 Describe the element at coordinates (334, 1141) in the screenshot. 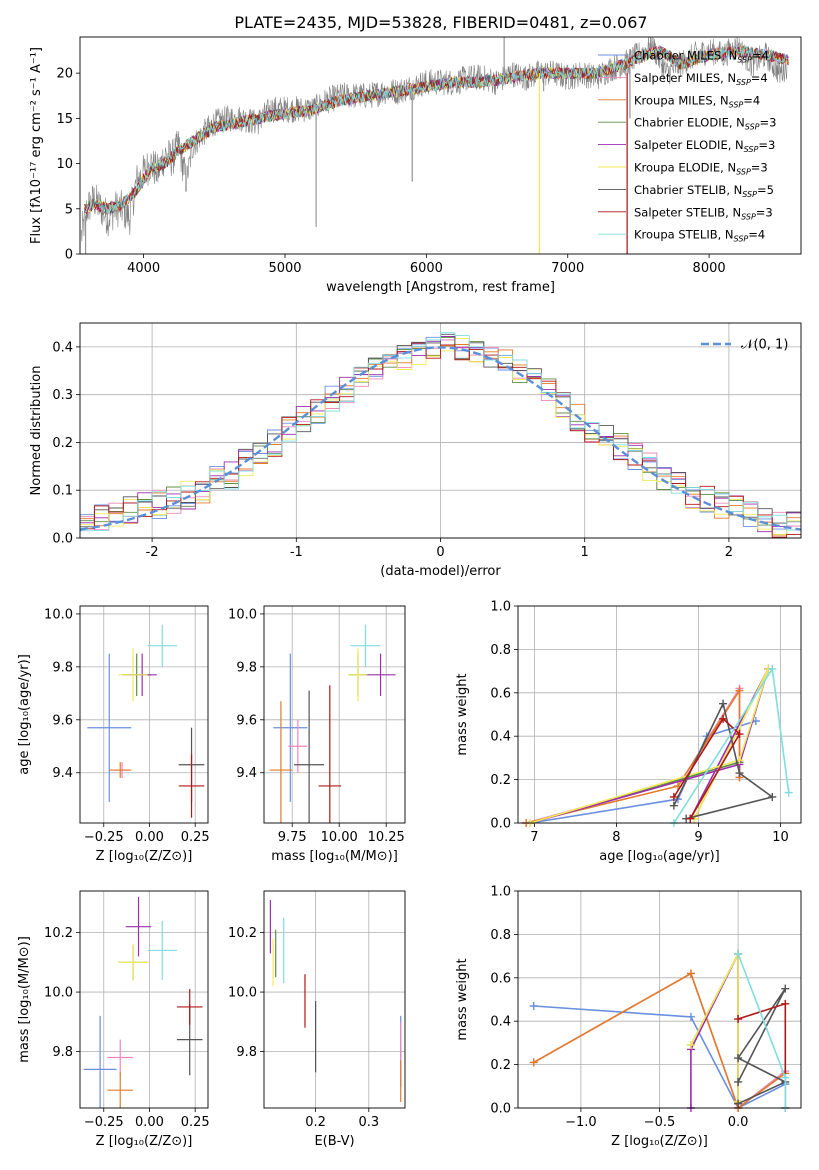

I see `x-axis-label: E(B-V)` at that location.